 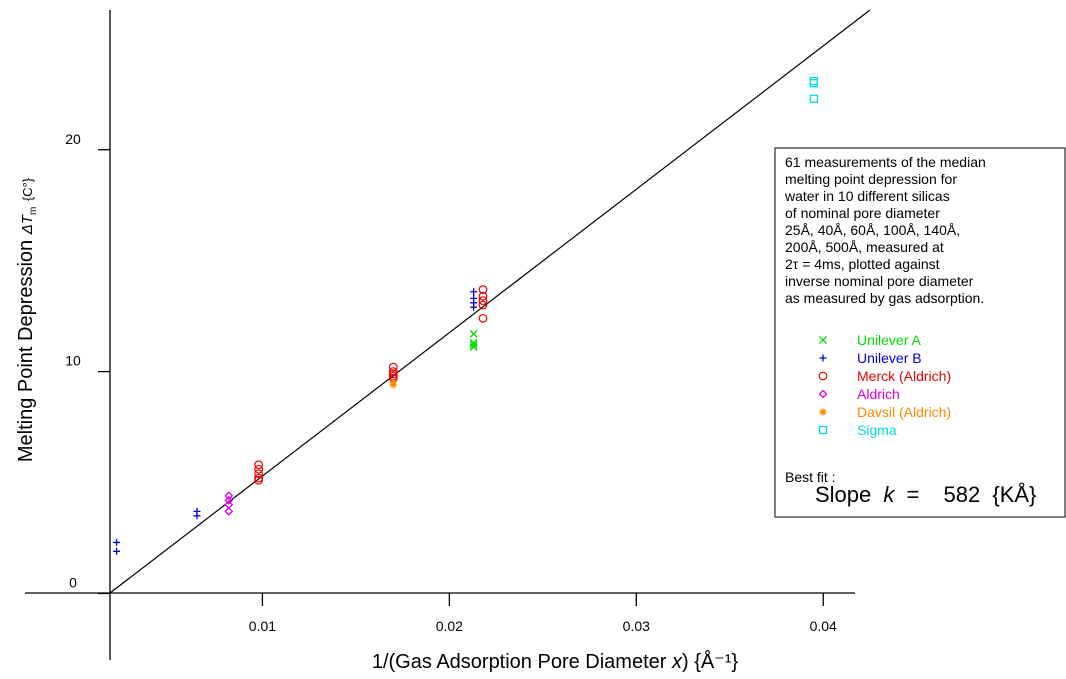 I want to click on y-title-main: Melting Point Depression, so click(x=26, y=351).